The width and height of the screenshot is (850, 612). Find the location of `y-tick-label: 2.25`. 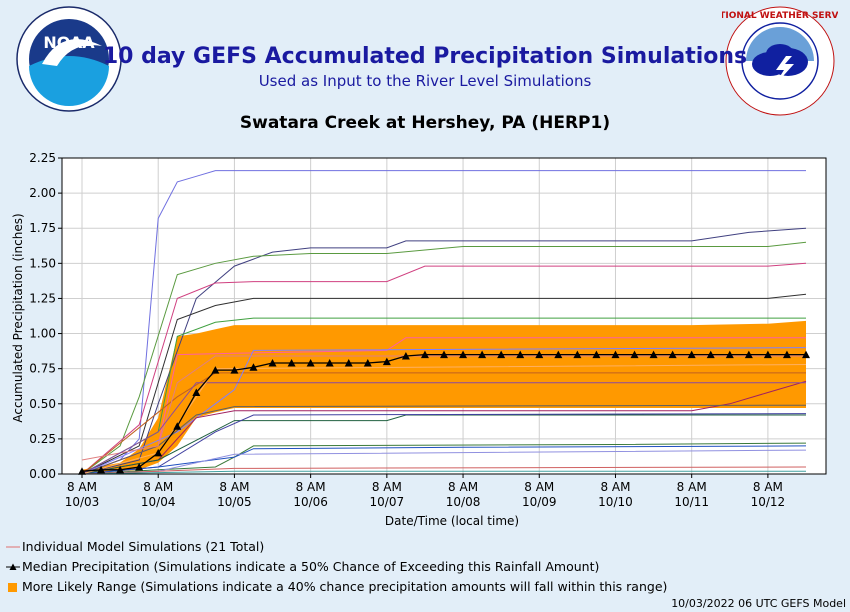

y-tick-label: 2.25 is located at coordinates (42, 158).